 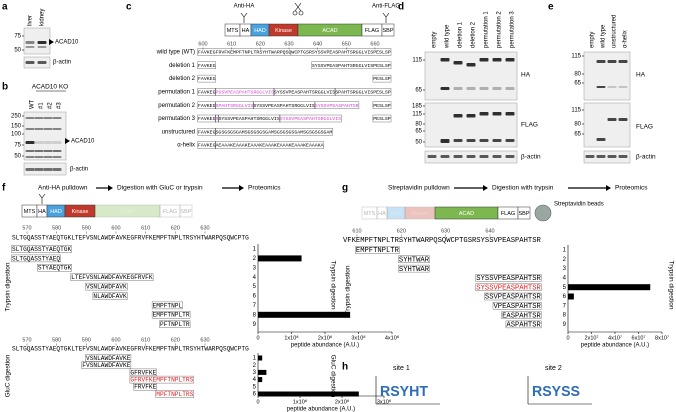 What do you see at coordinates (646, 157) in the screenshot?
I see `blot-label: β-actin` at bounding box center [646, 157].